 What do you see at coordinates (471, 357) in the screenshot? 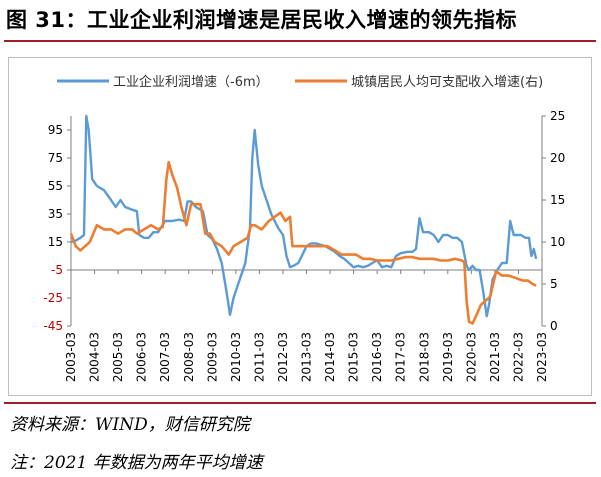
I see `x-tick-label: 2020-03` at bounding box center [471, 357].